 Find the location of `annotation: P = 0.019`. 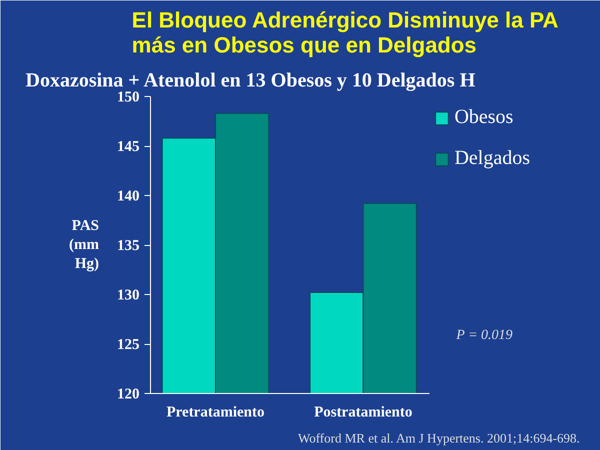

annotation: P = 0.019 is located at coordinates (484, 336).